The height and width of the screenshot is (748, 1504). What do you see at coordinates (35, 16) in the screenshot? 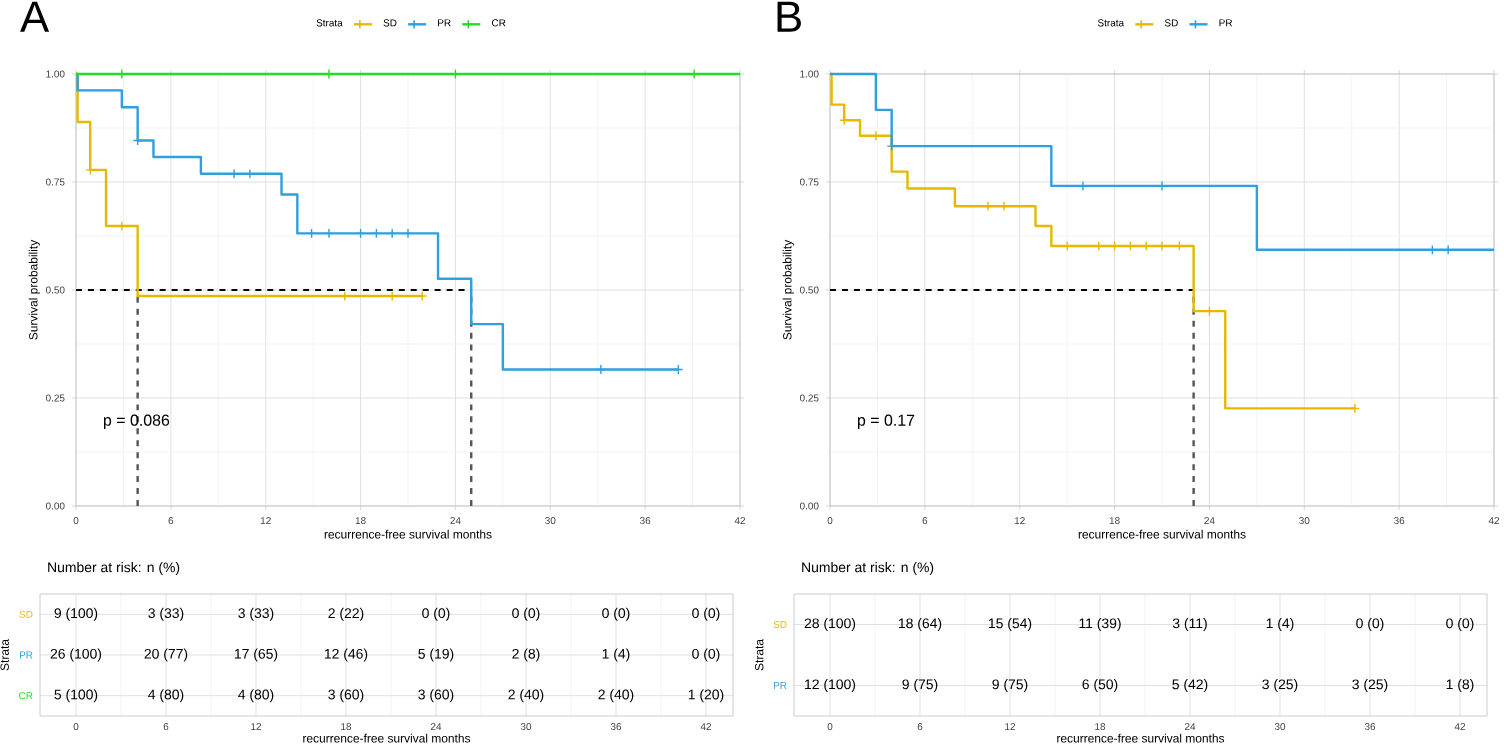
I see `chart-title: A` at bounding box center [35, 16].